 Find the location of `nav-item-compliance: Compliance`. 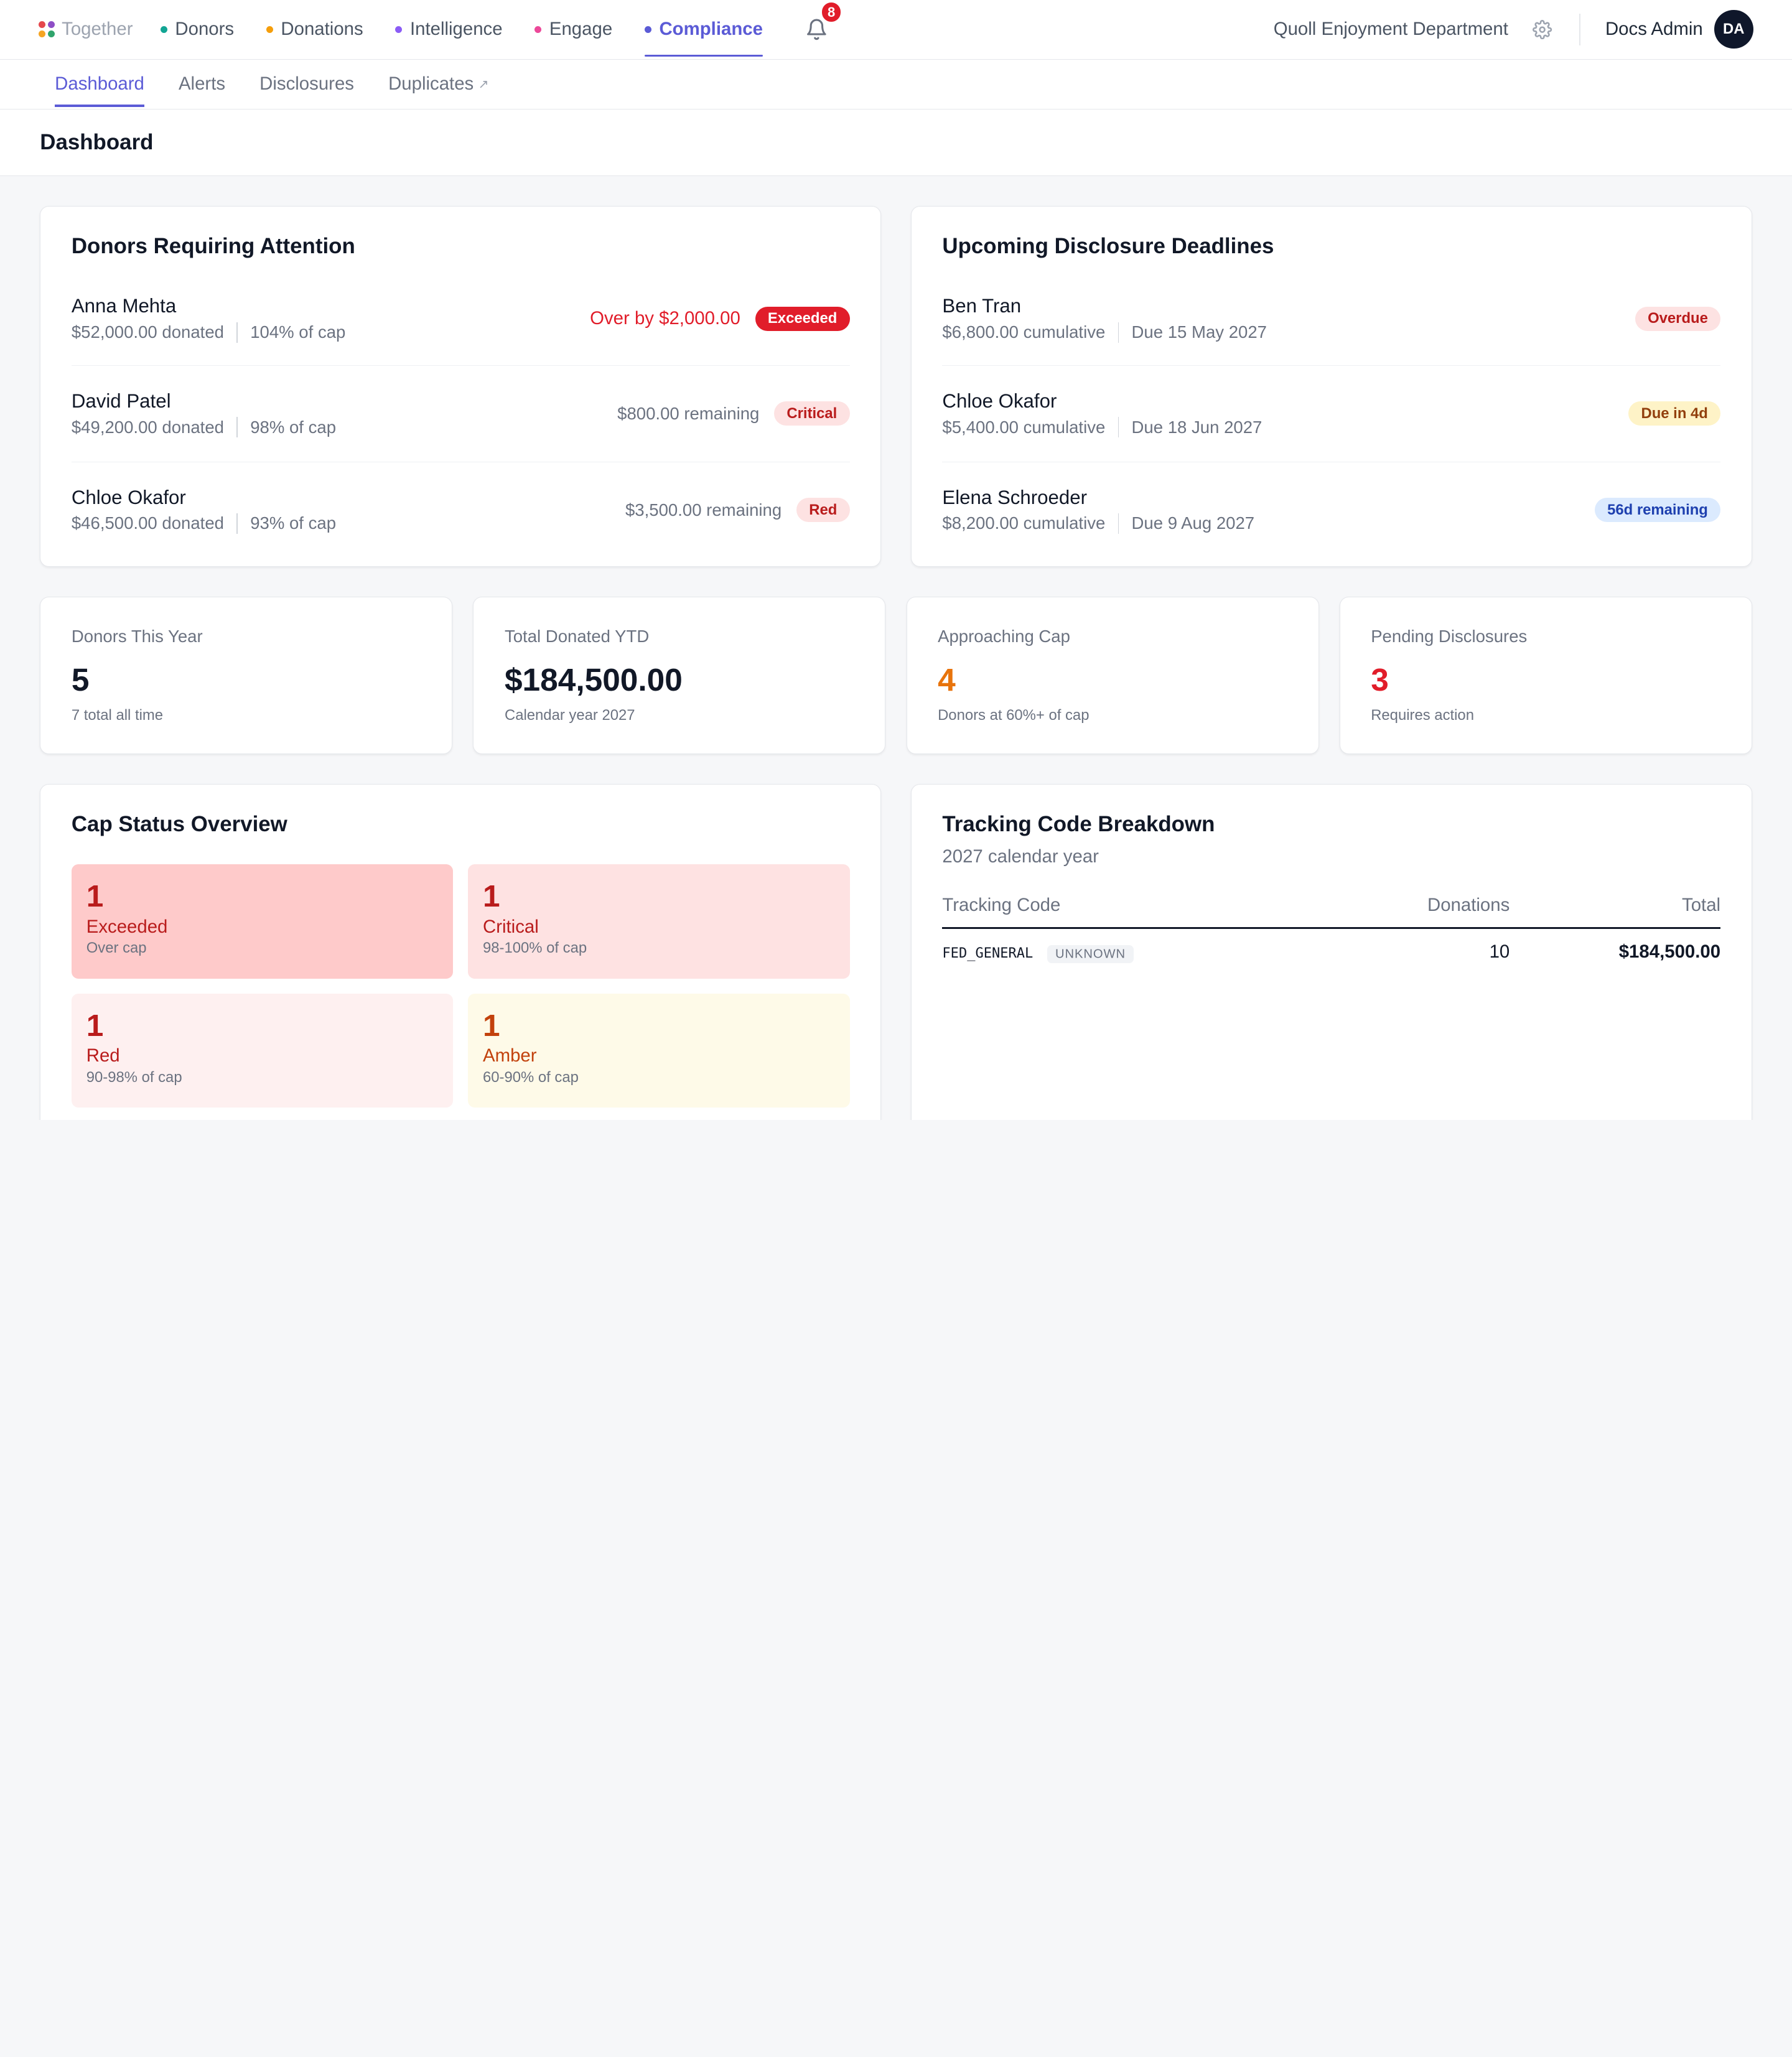

nav-item-compliance: Compliance is located at coordinates (703, 29).